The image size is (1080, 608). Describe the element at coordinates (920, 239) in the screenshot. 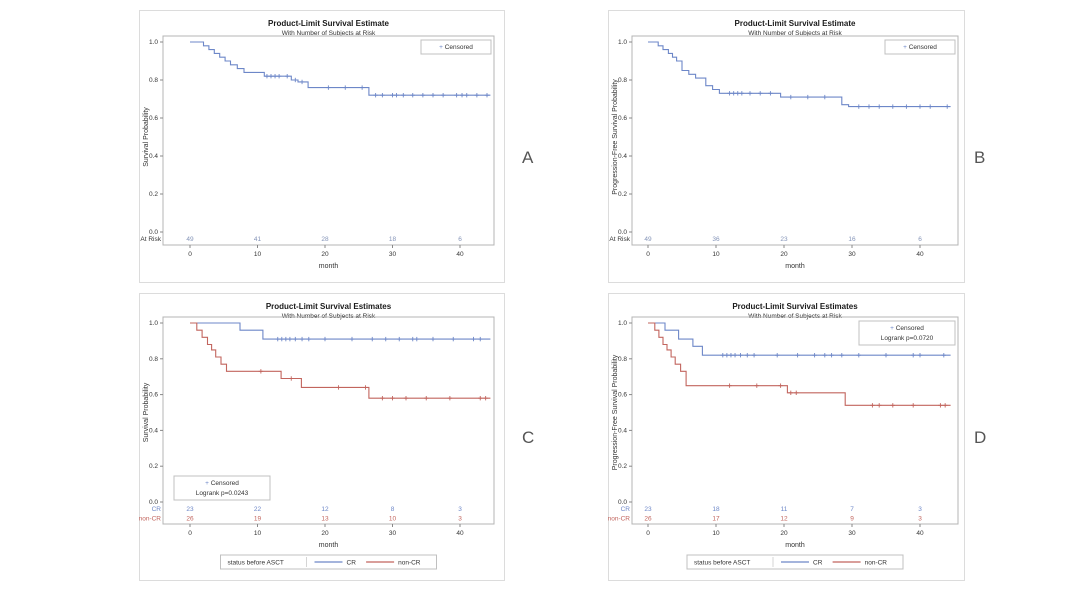

I see `at-risk-count: 6` at that location.